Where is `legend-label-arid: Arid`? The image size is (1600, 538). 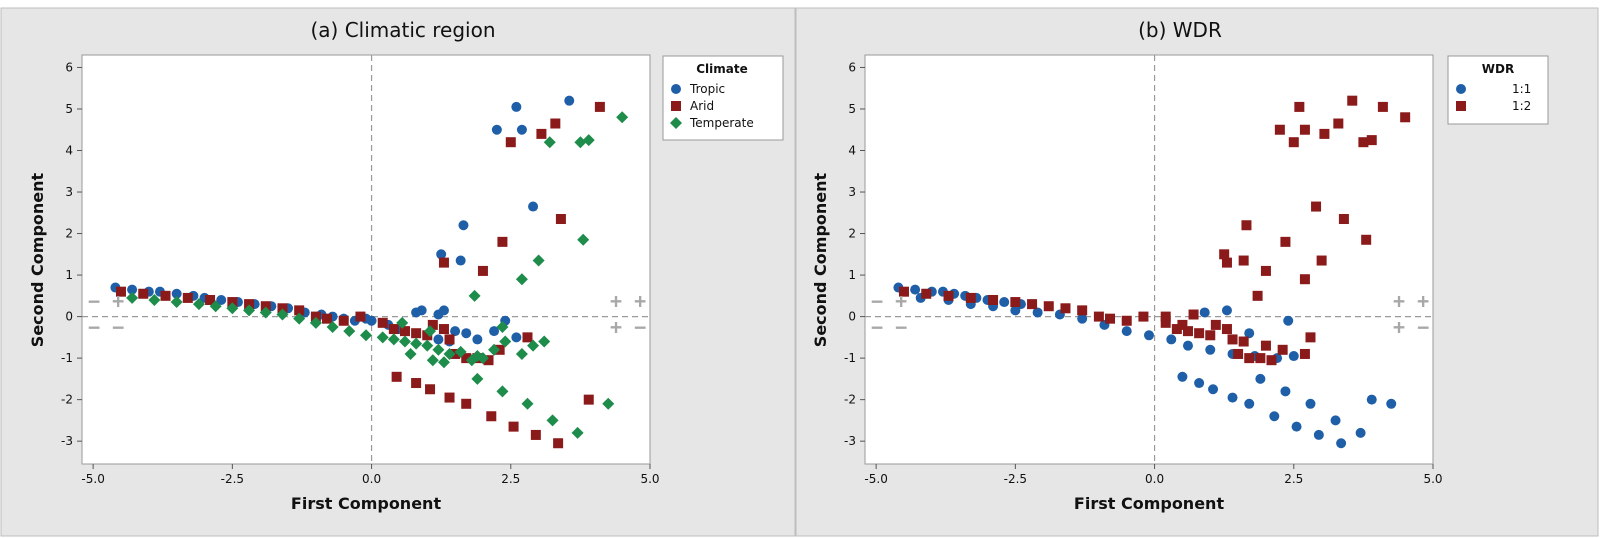
legend-label-arid: Arid is located at coordinates (702, 106).